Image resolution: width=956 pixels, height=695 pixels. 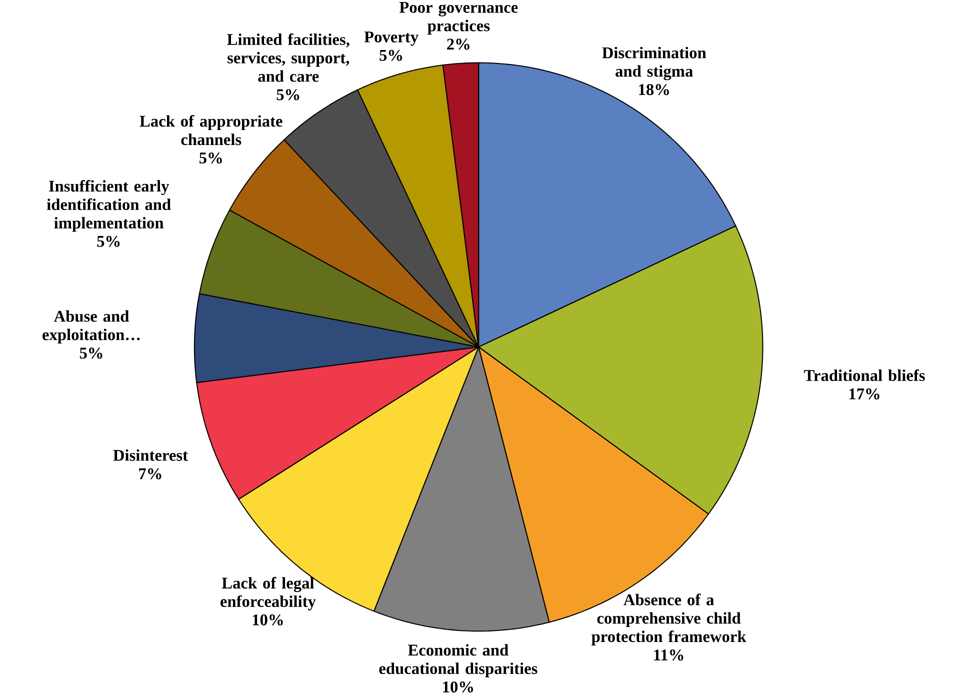 What do you see at coordinates (268, 594) in the screenshot?
I see `slice-label: Lack of legal enforceability` at bounding box center [268, 594].